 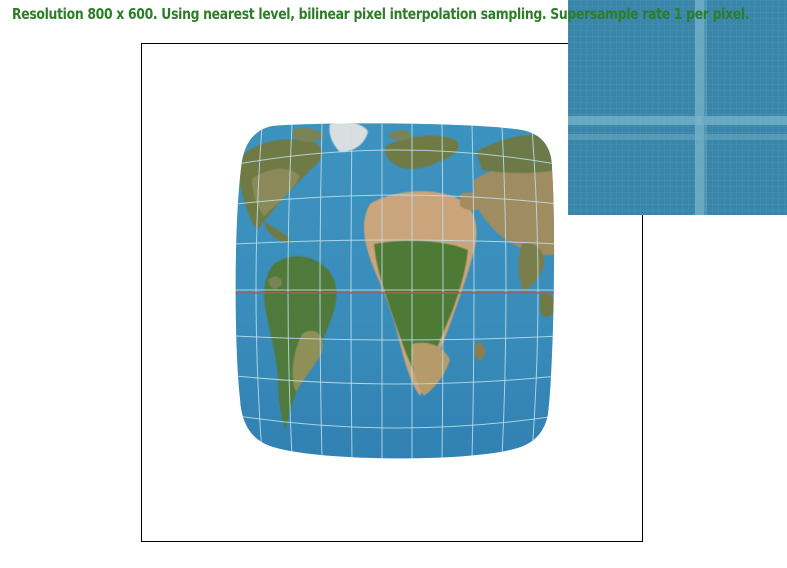 I want to click on zoom-texture-grid, so click(x=677, y=107).